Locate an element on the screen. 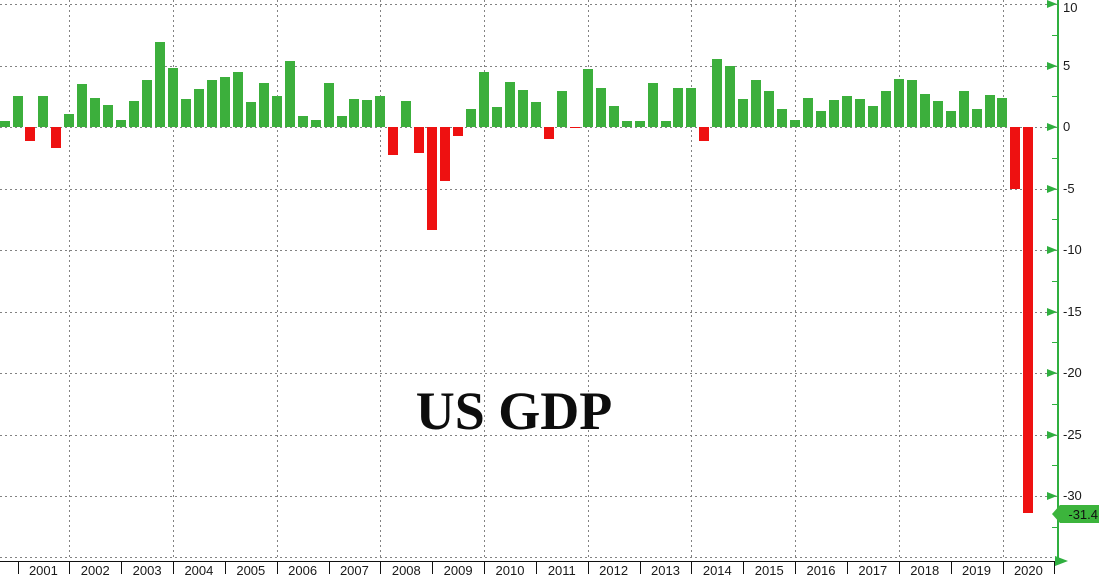  gdp-bar-2018Q2 is located at coordinates (924, 110).